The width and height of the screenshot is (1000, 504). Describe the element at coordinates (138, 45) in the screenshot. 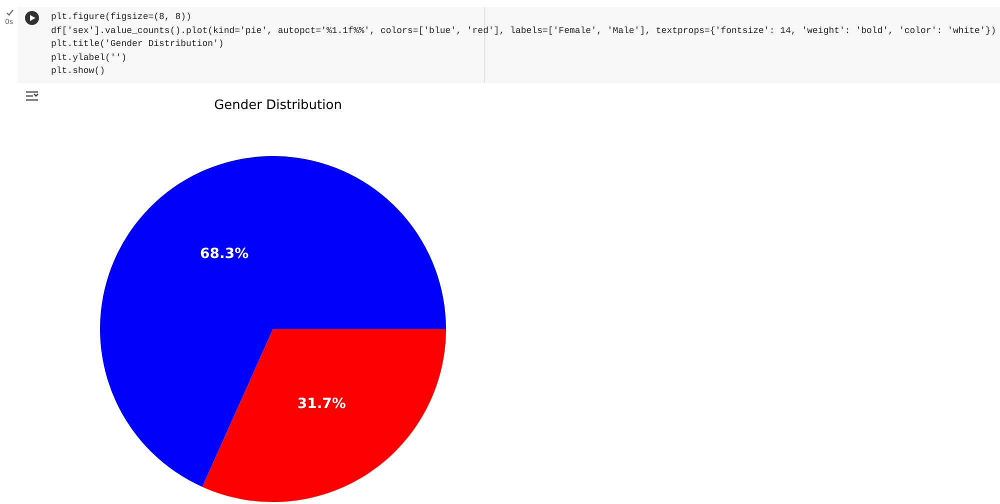

I see `text: plt.title('Gender Distribution')` at that location.